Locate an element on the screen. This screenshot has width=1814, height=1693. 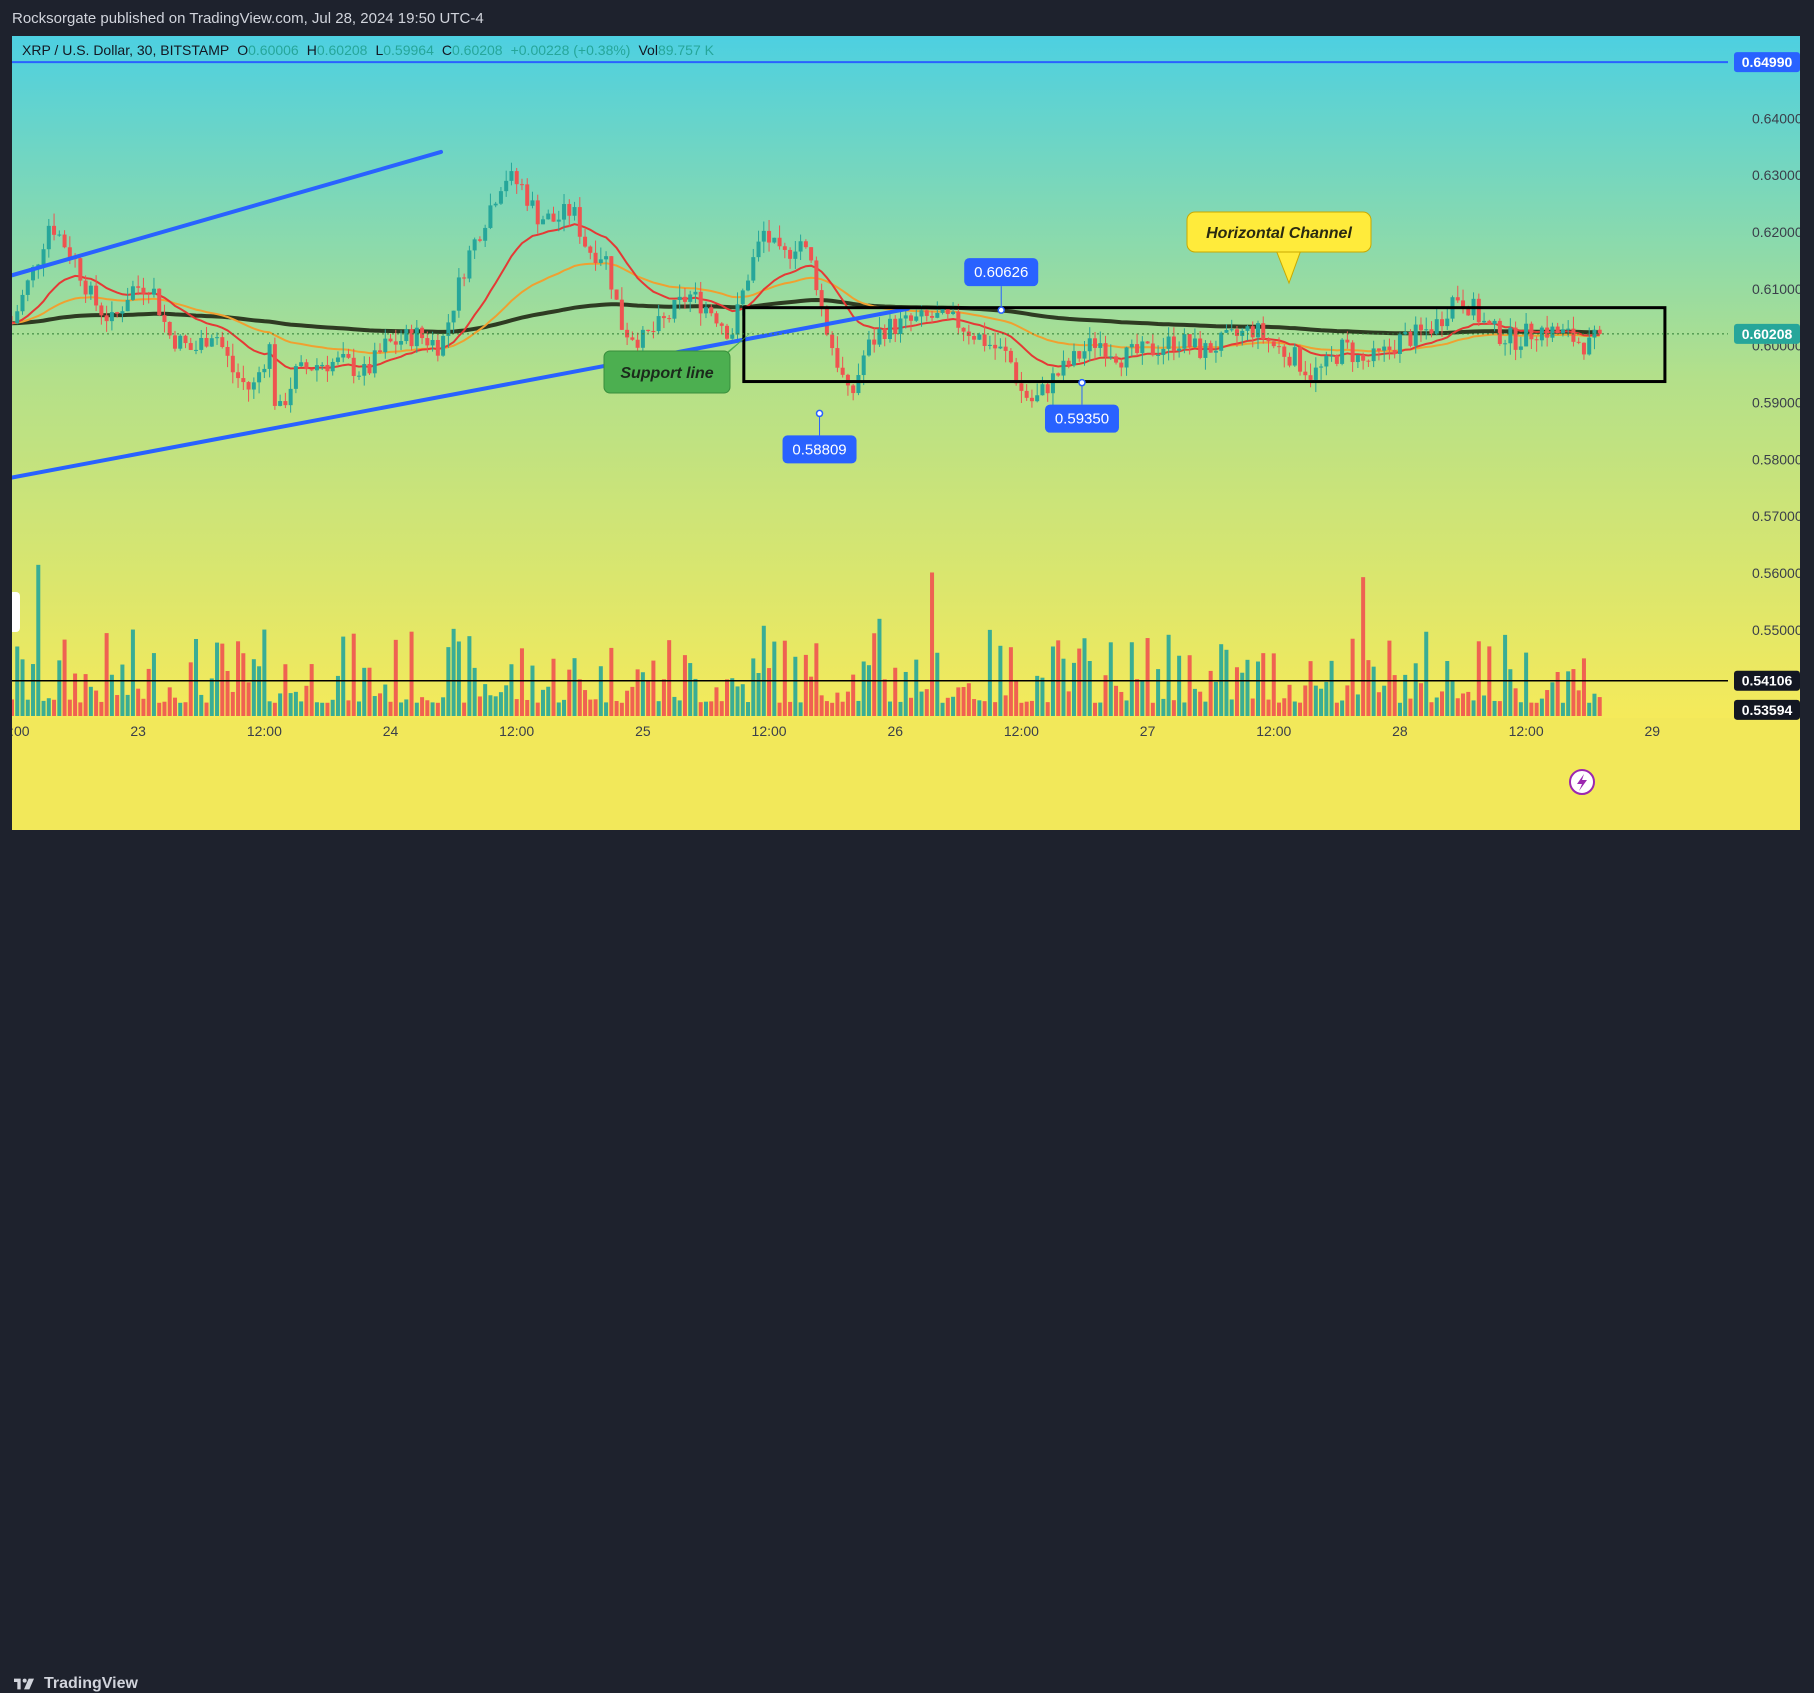
symbol-label: XRP / U.S. Dollar, 30, BITSTAMP is located at coordinates (125, 50).